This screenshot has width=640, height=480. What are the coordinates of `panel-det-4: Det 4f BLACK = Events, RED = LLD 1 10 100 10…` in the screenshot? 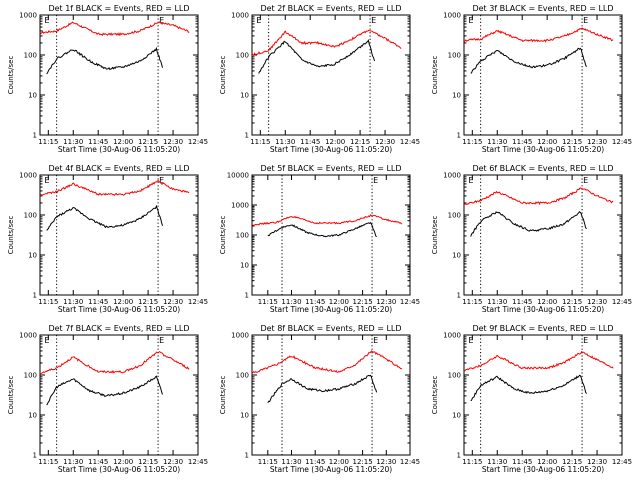 It's located at (107, 239).